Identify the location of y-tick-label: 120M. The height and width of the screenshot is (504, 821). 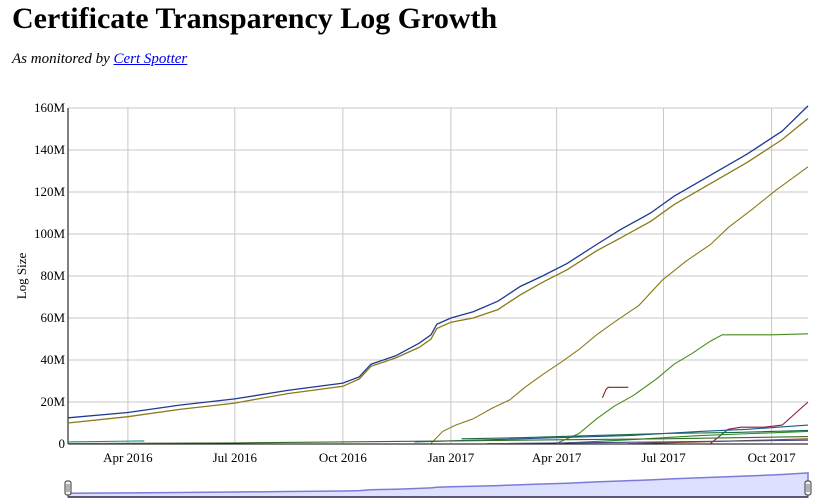
(50, 191).